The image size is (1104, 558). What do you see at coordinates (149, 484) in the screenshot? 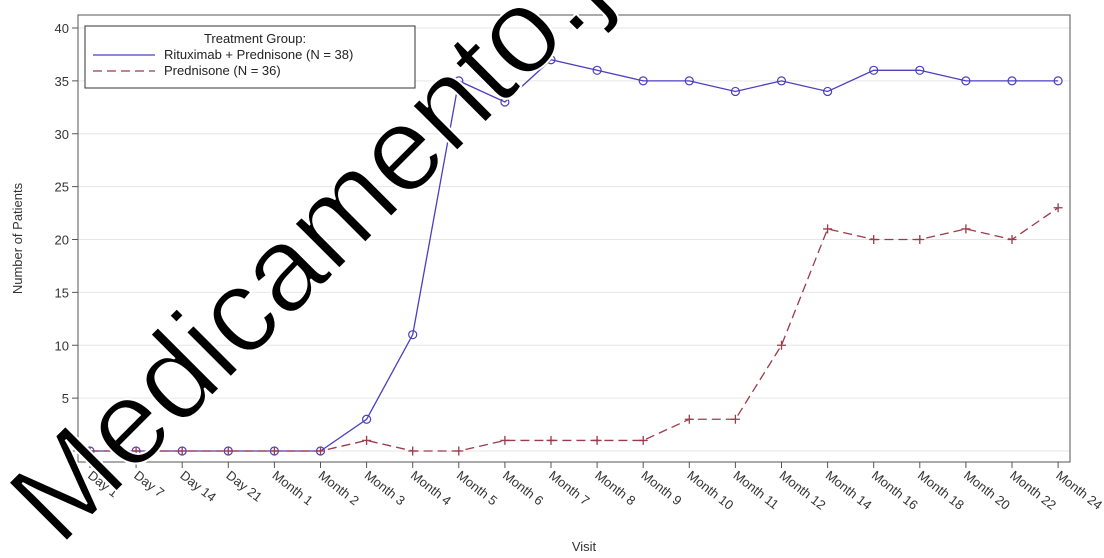
I see `x-tick-label-1: Day 7` at bounding box center [149, 484].